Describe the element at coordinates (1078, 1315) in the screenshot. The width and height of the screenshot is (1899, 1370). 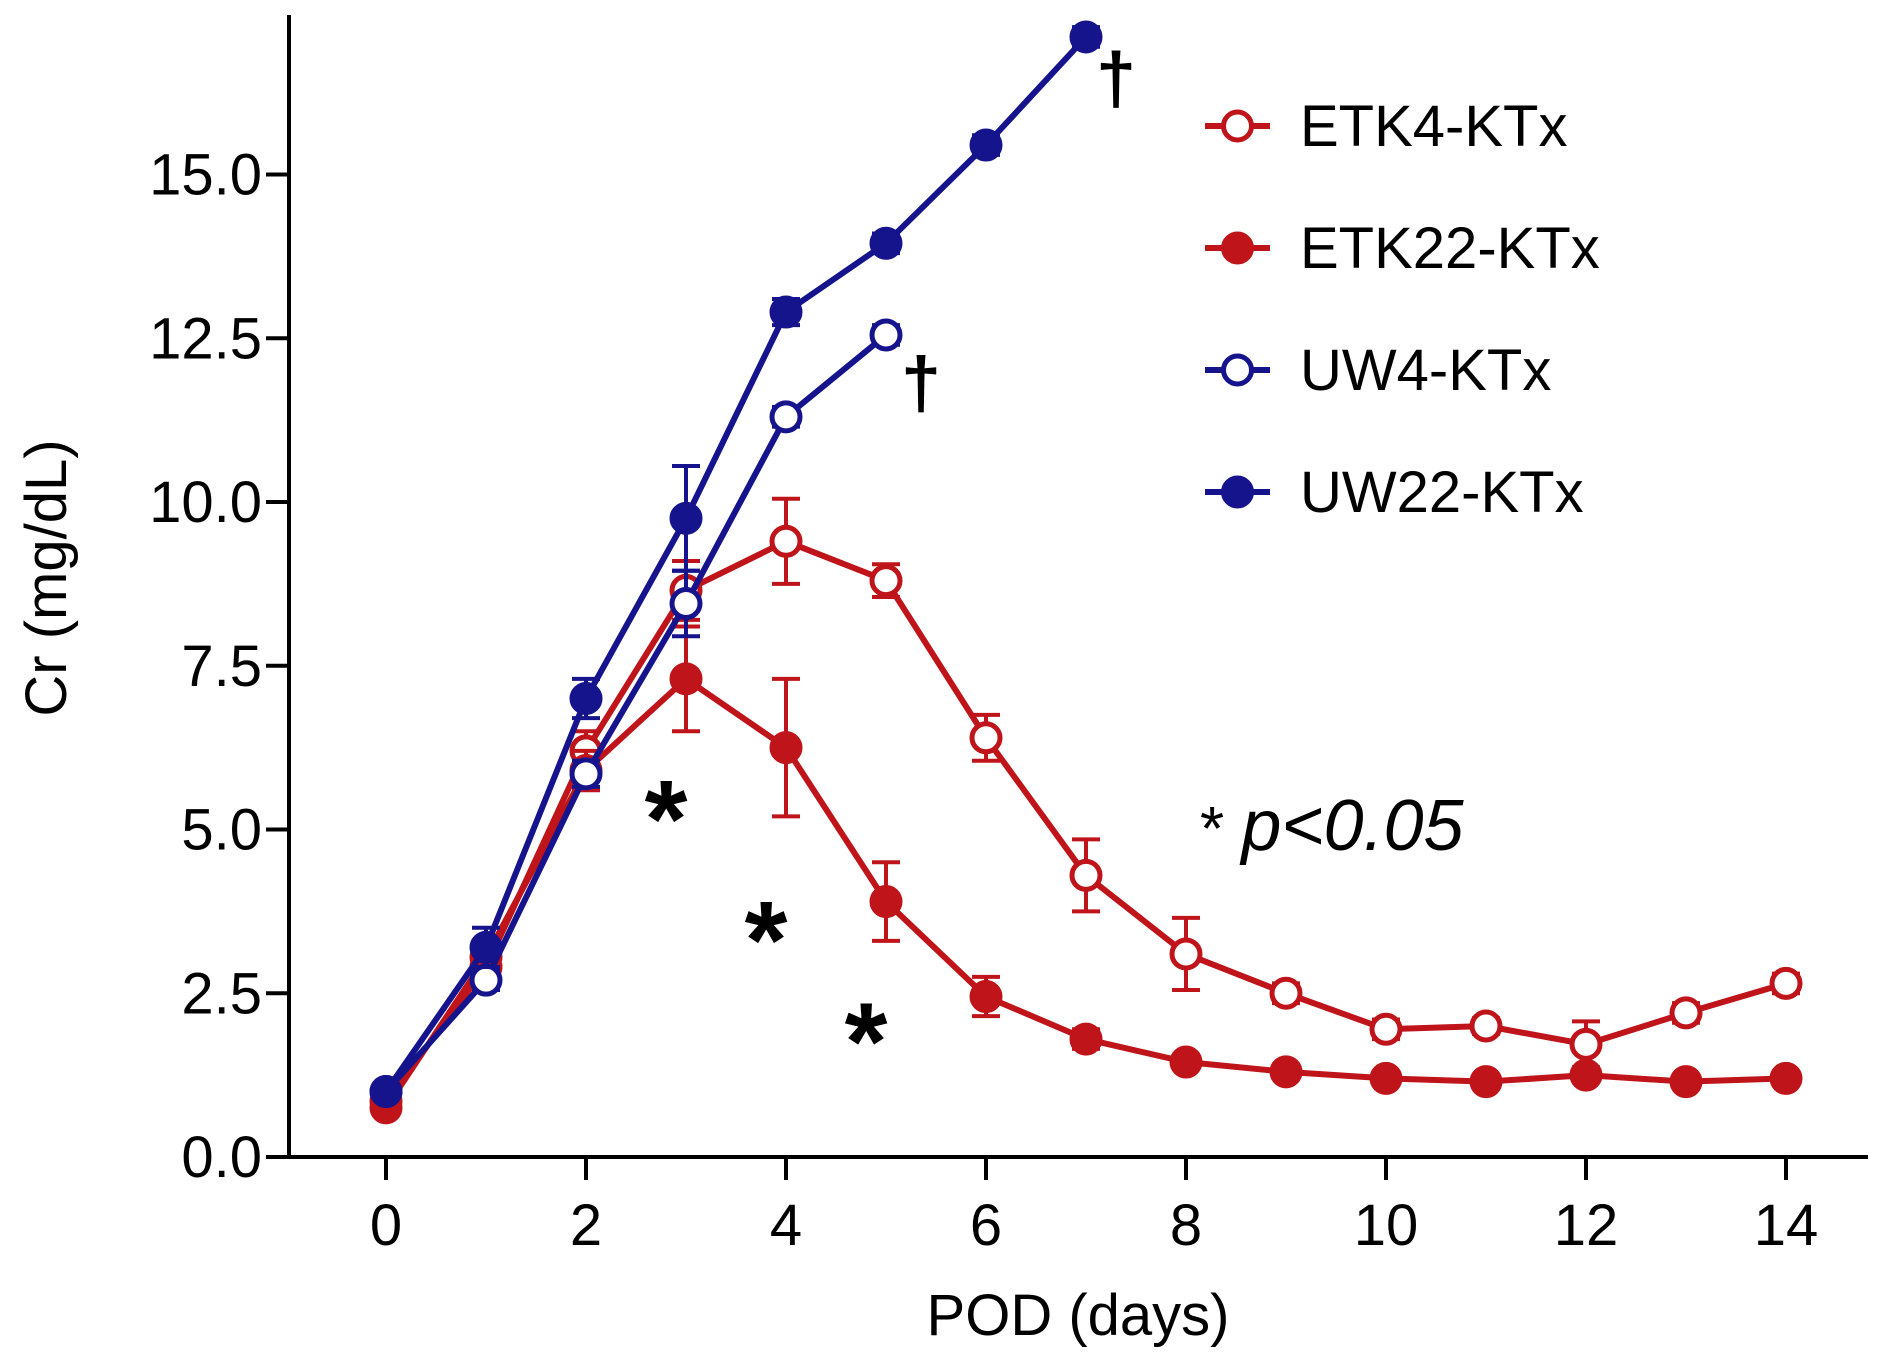
I see `x-axis-title: POD (days)` at that location.